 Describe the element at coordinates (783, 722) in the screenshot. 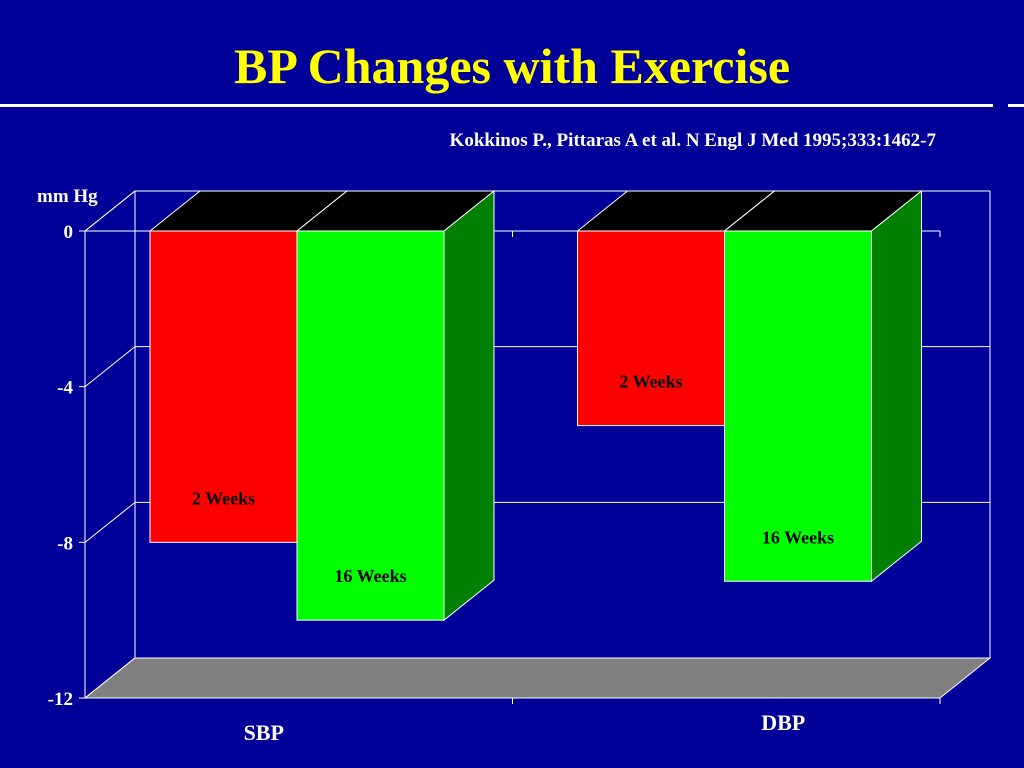

I see `category-label-dbp: DBP` at that location.